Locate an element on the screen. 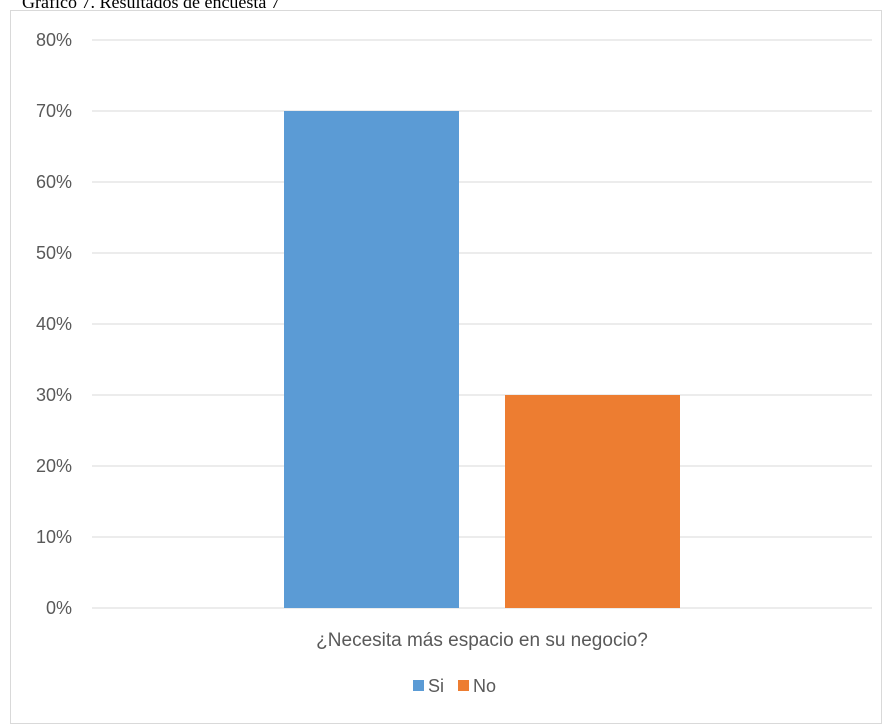  legend-label-si: Si is located at coordinates (436, 686).